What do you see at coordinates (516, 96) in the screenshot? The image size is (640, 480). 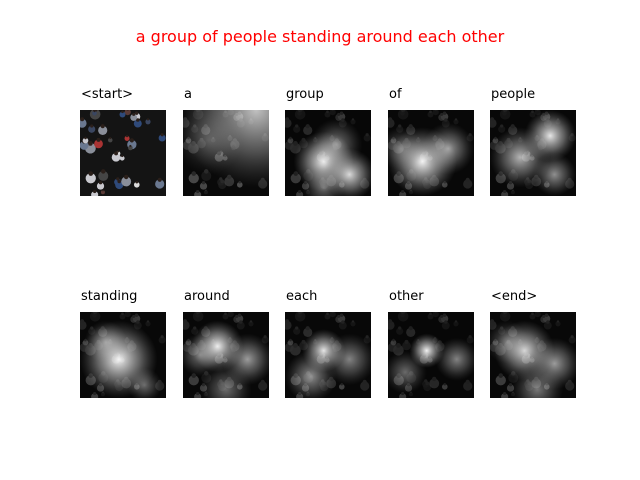 I see `token-label: people` at bounding box center [516, 96].